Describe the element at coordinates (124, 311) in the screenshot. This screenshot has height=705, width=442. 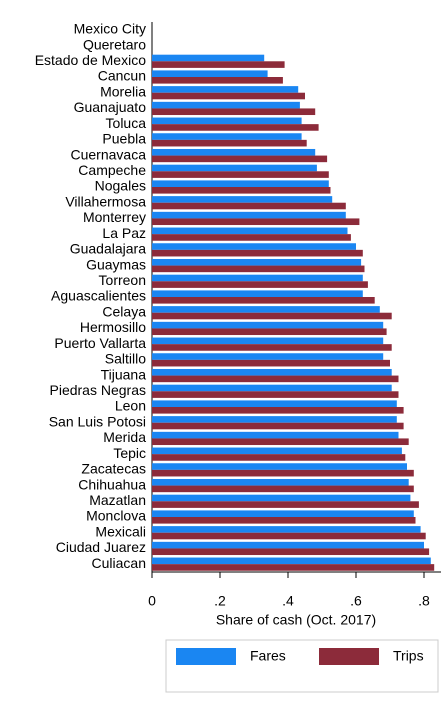
I see `y-tick-label: Celaya` at that location.